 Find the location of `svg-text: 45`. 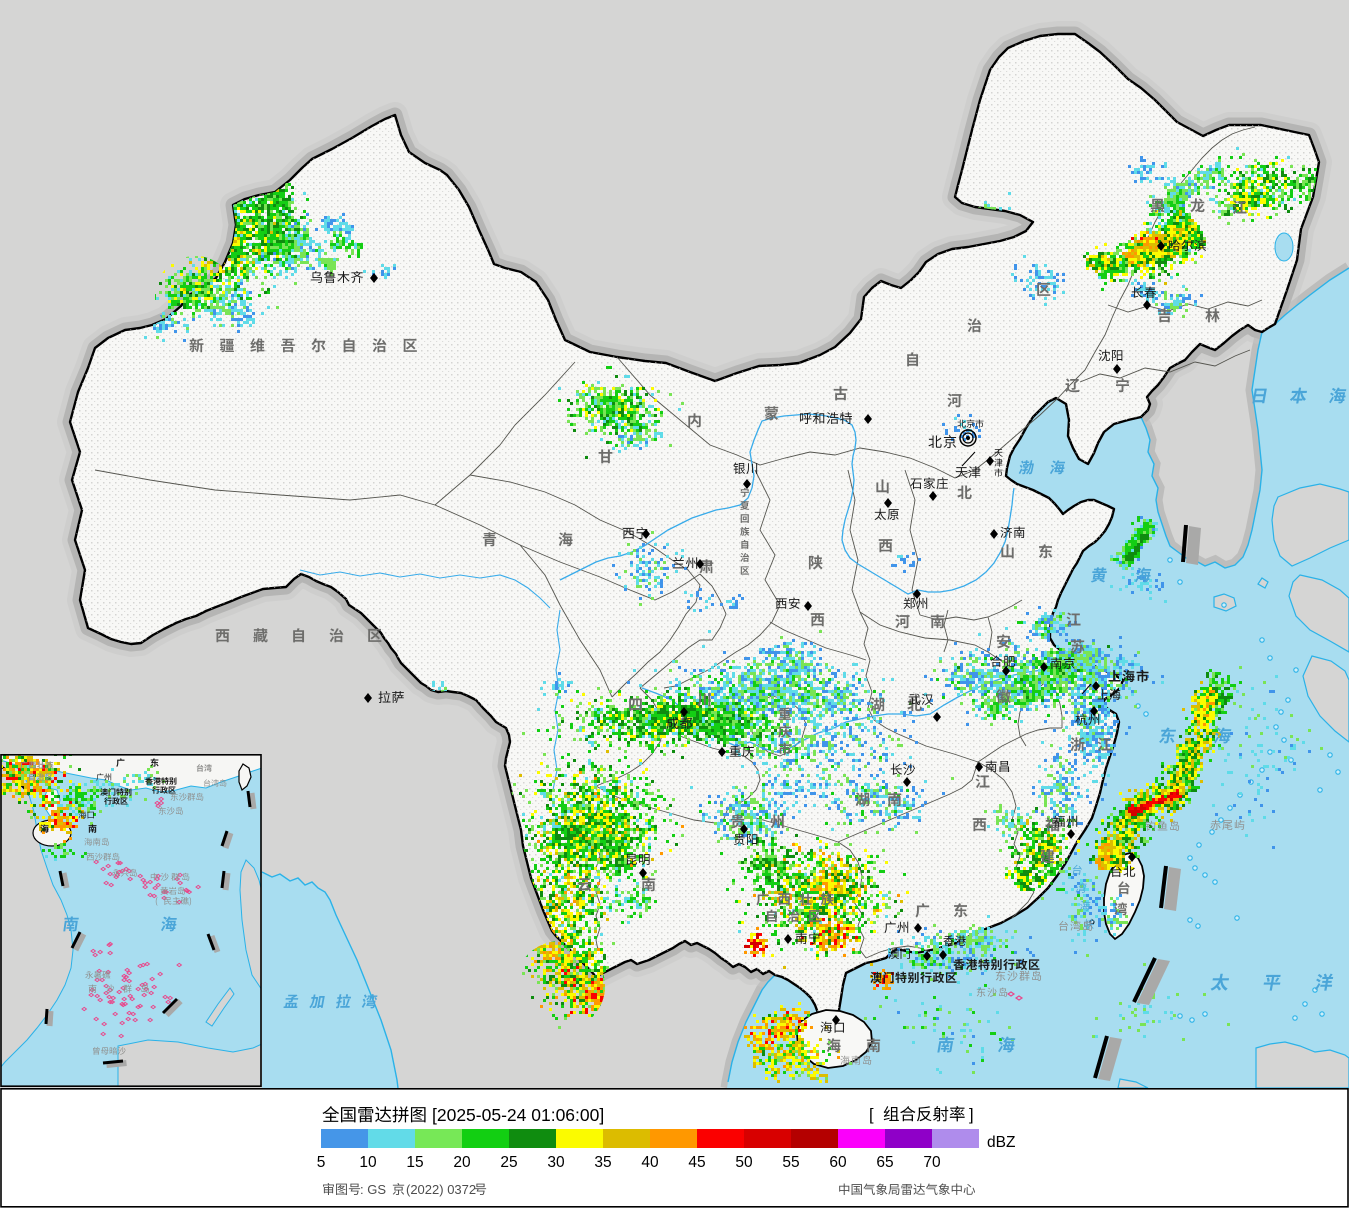

svg-text: 45 is located at coordinates (696, 1162).